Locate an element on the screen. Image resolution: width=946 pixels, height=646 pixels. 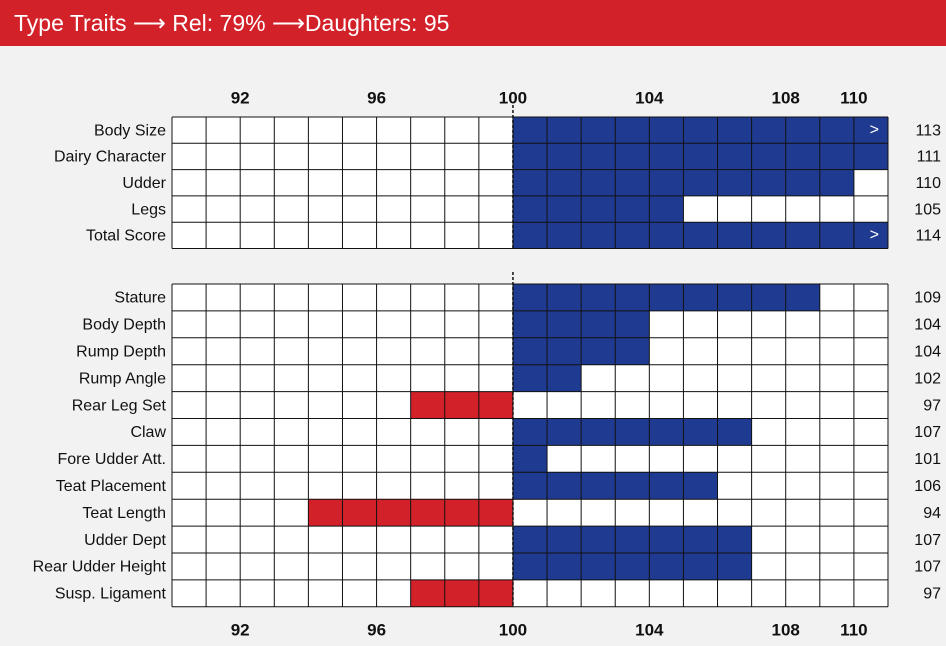
category-label: Udder is located at coordinates (144, 183).